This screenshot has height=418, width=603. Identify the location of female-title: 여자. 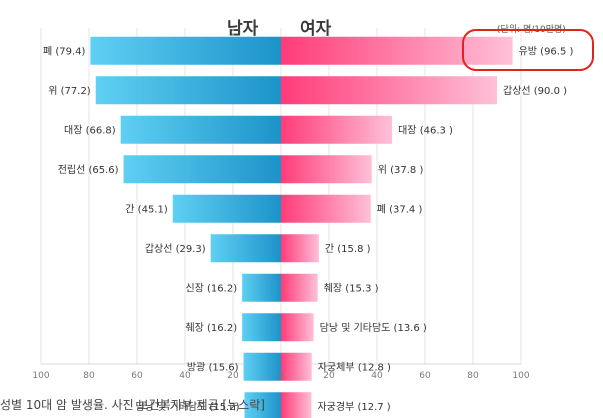
(316, 29).